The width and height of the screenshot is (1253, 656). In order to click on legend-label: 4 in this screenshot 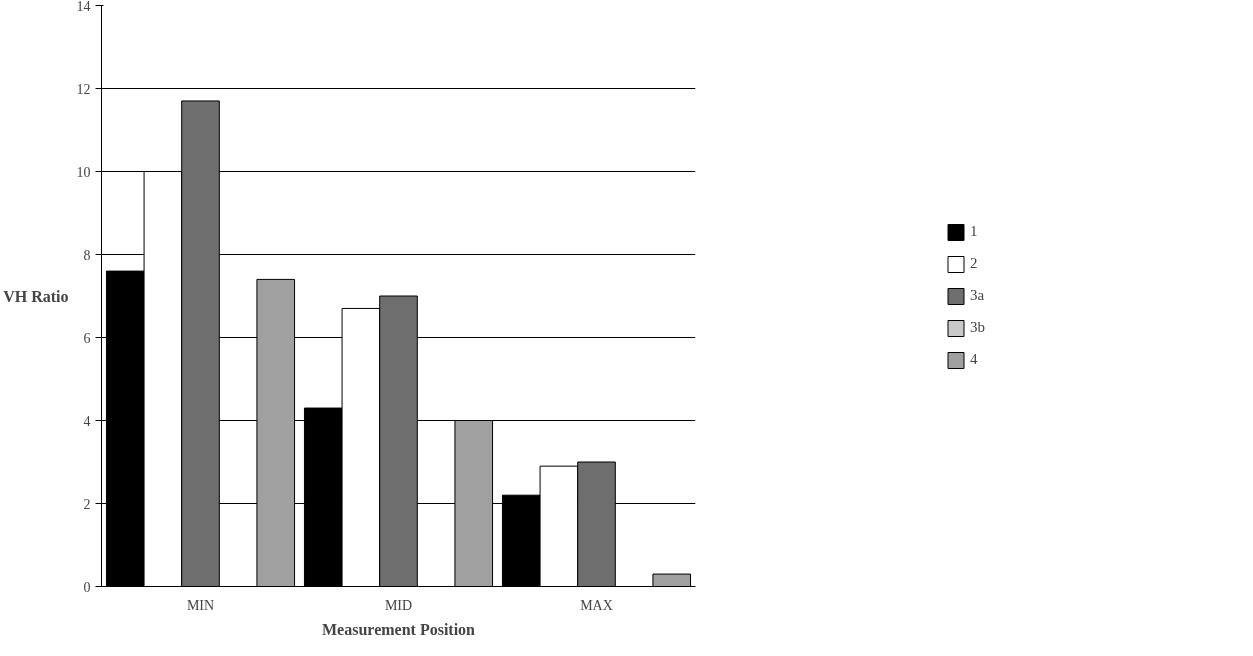, I will do `click(974, 359)`.